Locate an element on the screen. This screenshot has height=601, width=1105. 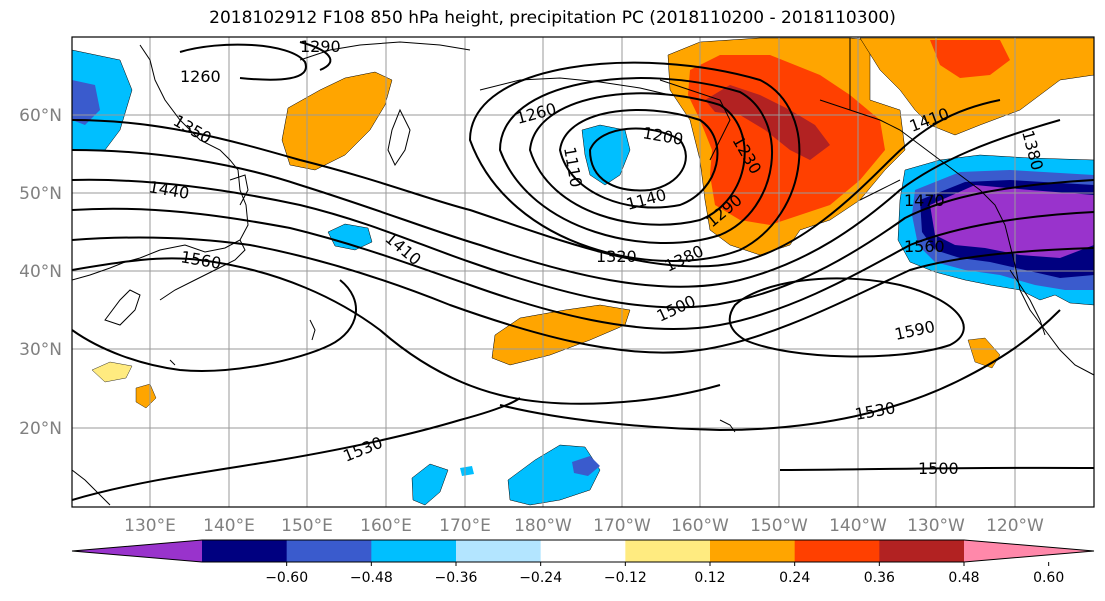
lat-labels: 20°N 30°N 40°N 50°N 60°N is located at coordinates (40, 272).